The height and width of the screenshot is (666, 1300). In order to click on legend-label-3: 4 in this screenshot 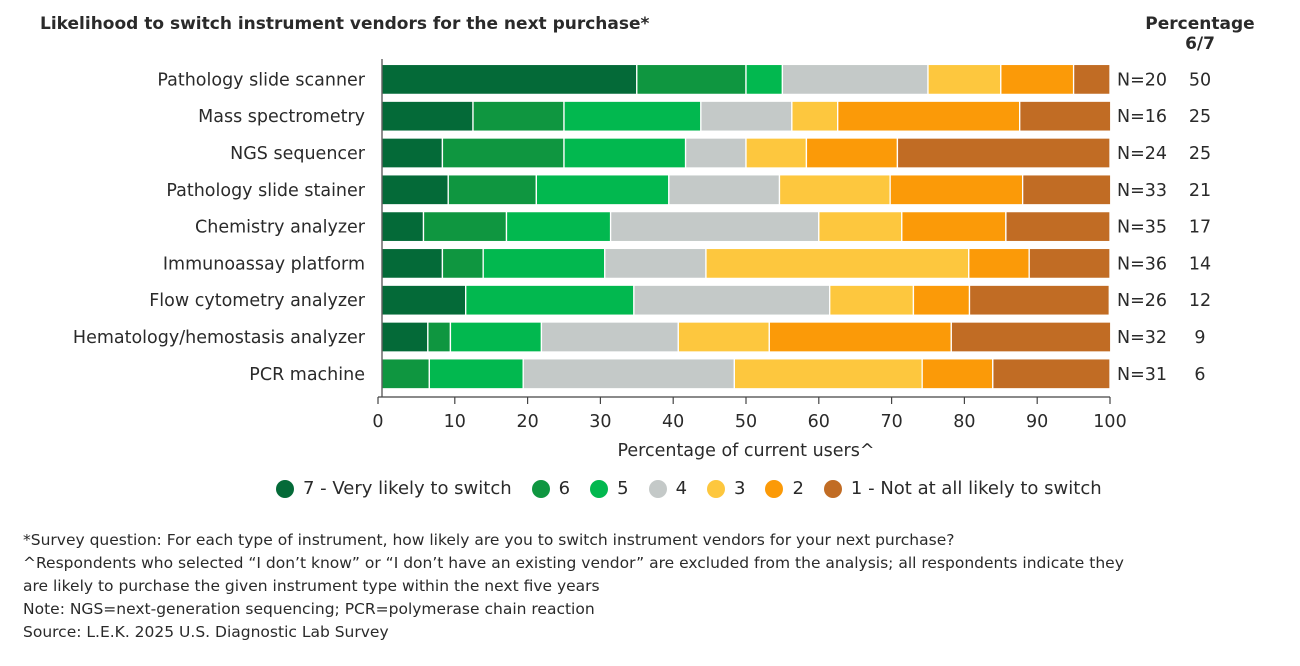, I will do `click(681, 488)`.